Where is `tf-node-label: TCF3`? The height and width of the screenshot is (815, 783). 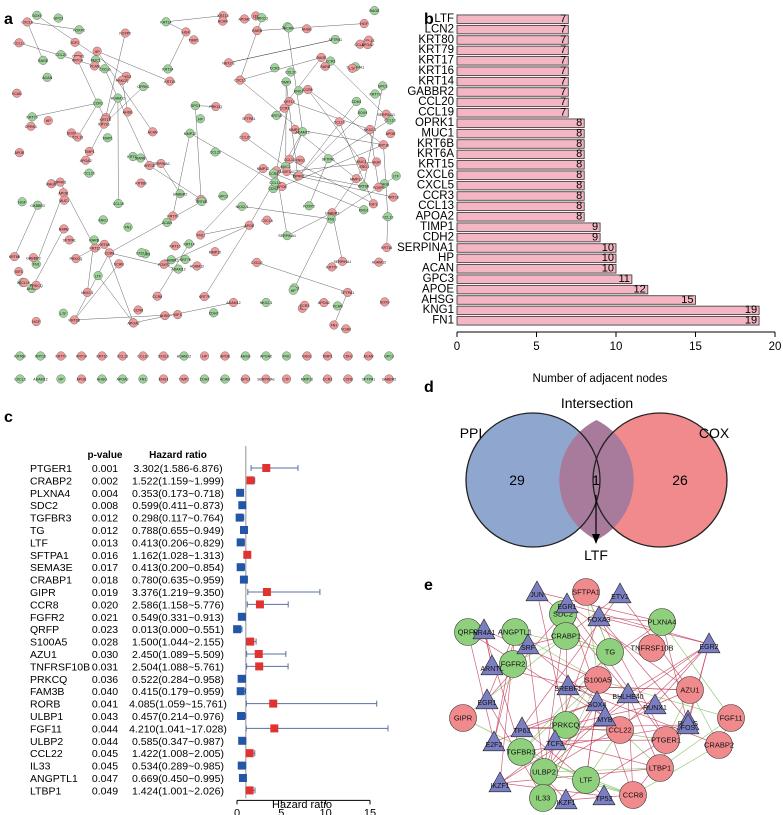
tf-node-label: TCF3 is located at coordinates (555, 744).